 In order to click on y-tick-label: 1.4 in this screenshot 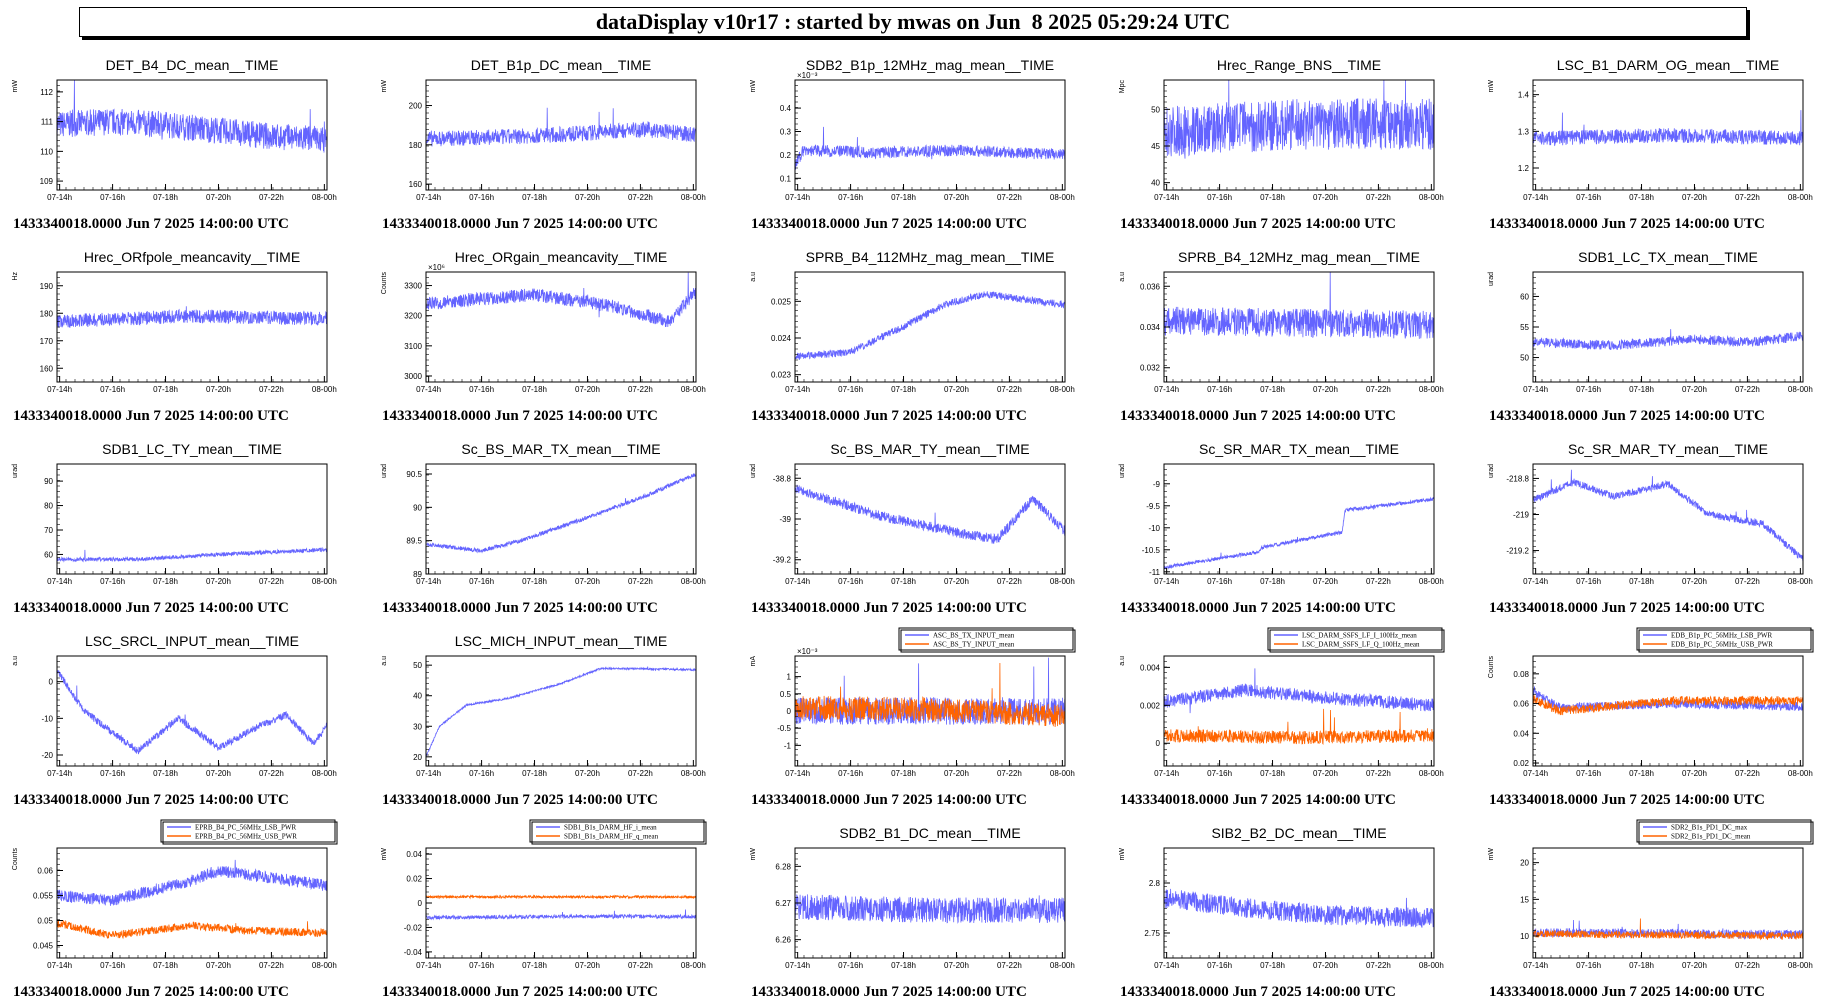, I will do `click(1524, 95)`.